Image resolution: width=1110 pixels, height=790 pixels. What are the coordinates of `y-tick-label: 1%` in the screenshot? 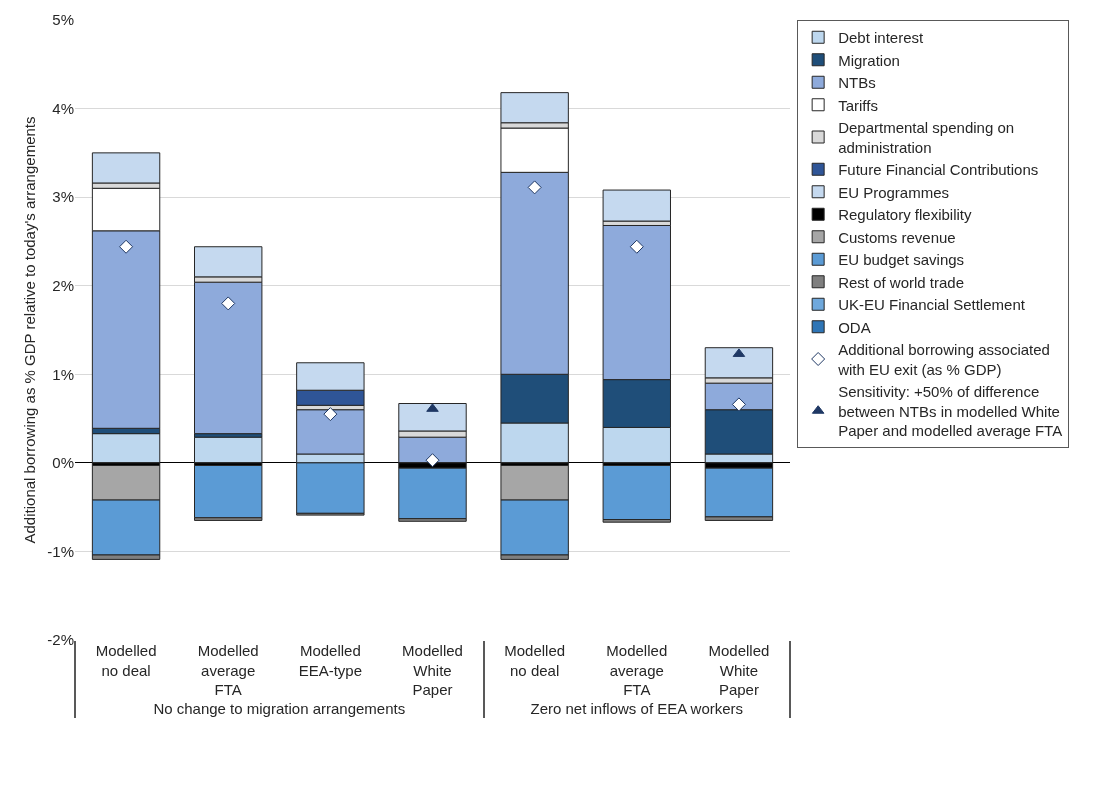 It's located at (63, 374).